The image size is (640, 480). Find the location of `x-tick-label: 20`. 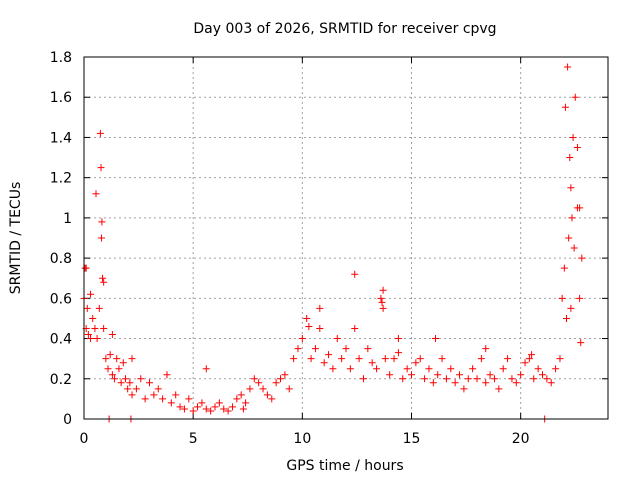

x-tick-label: 20 is located at coordinates (521, 439).